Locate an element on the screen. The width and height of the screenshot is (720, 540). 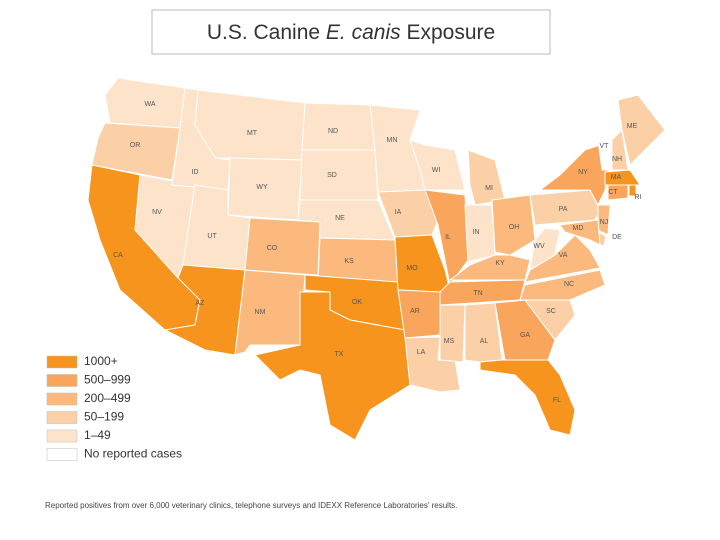
state-label: RI is located at coordinates (638, 197).